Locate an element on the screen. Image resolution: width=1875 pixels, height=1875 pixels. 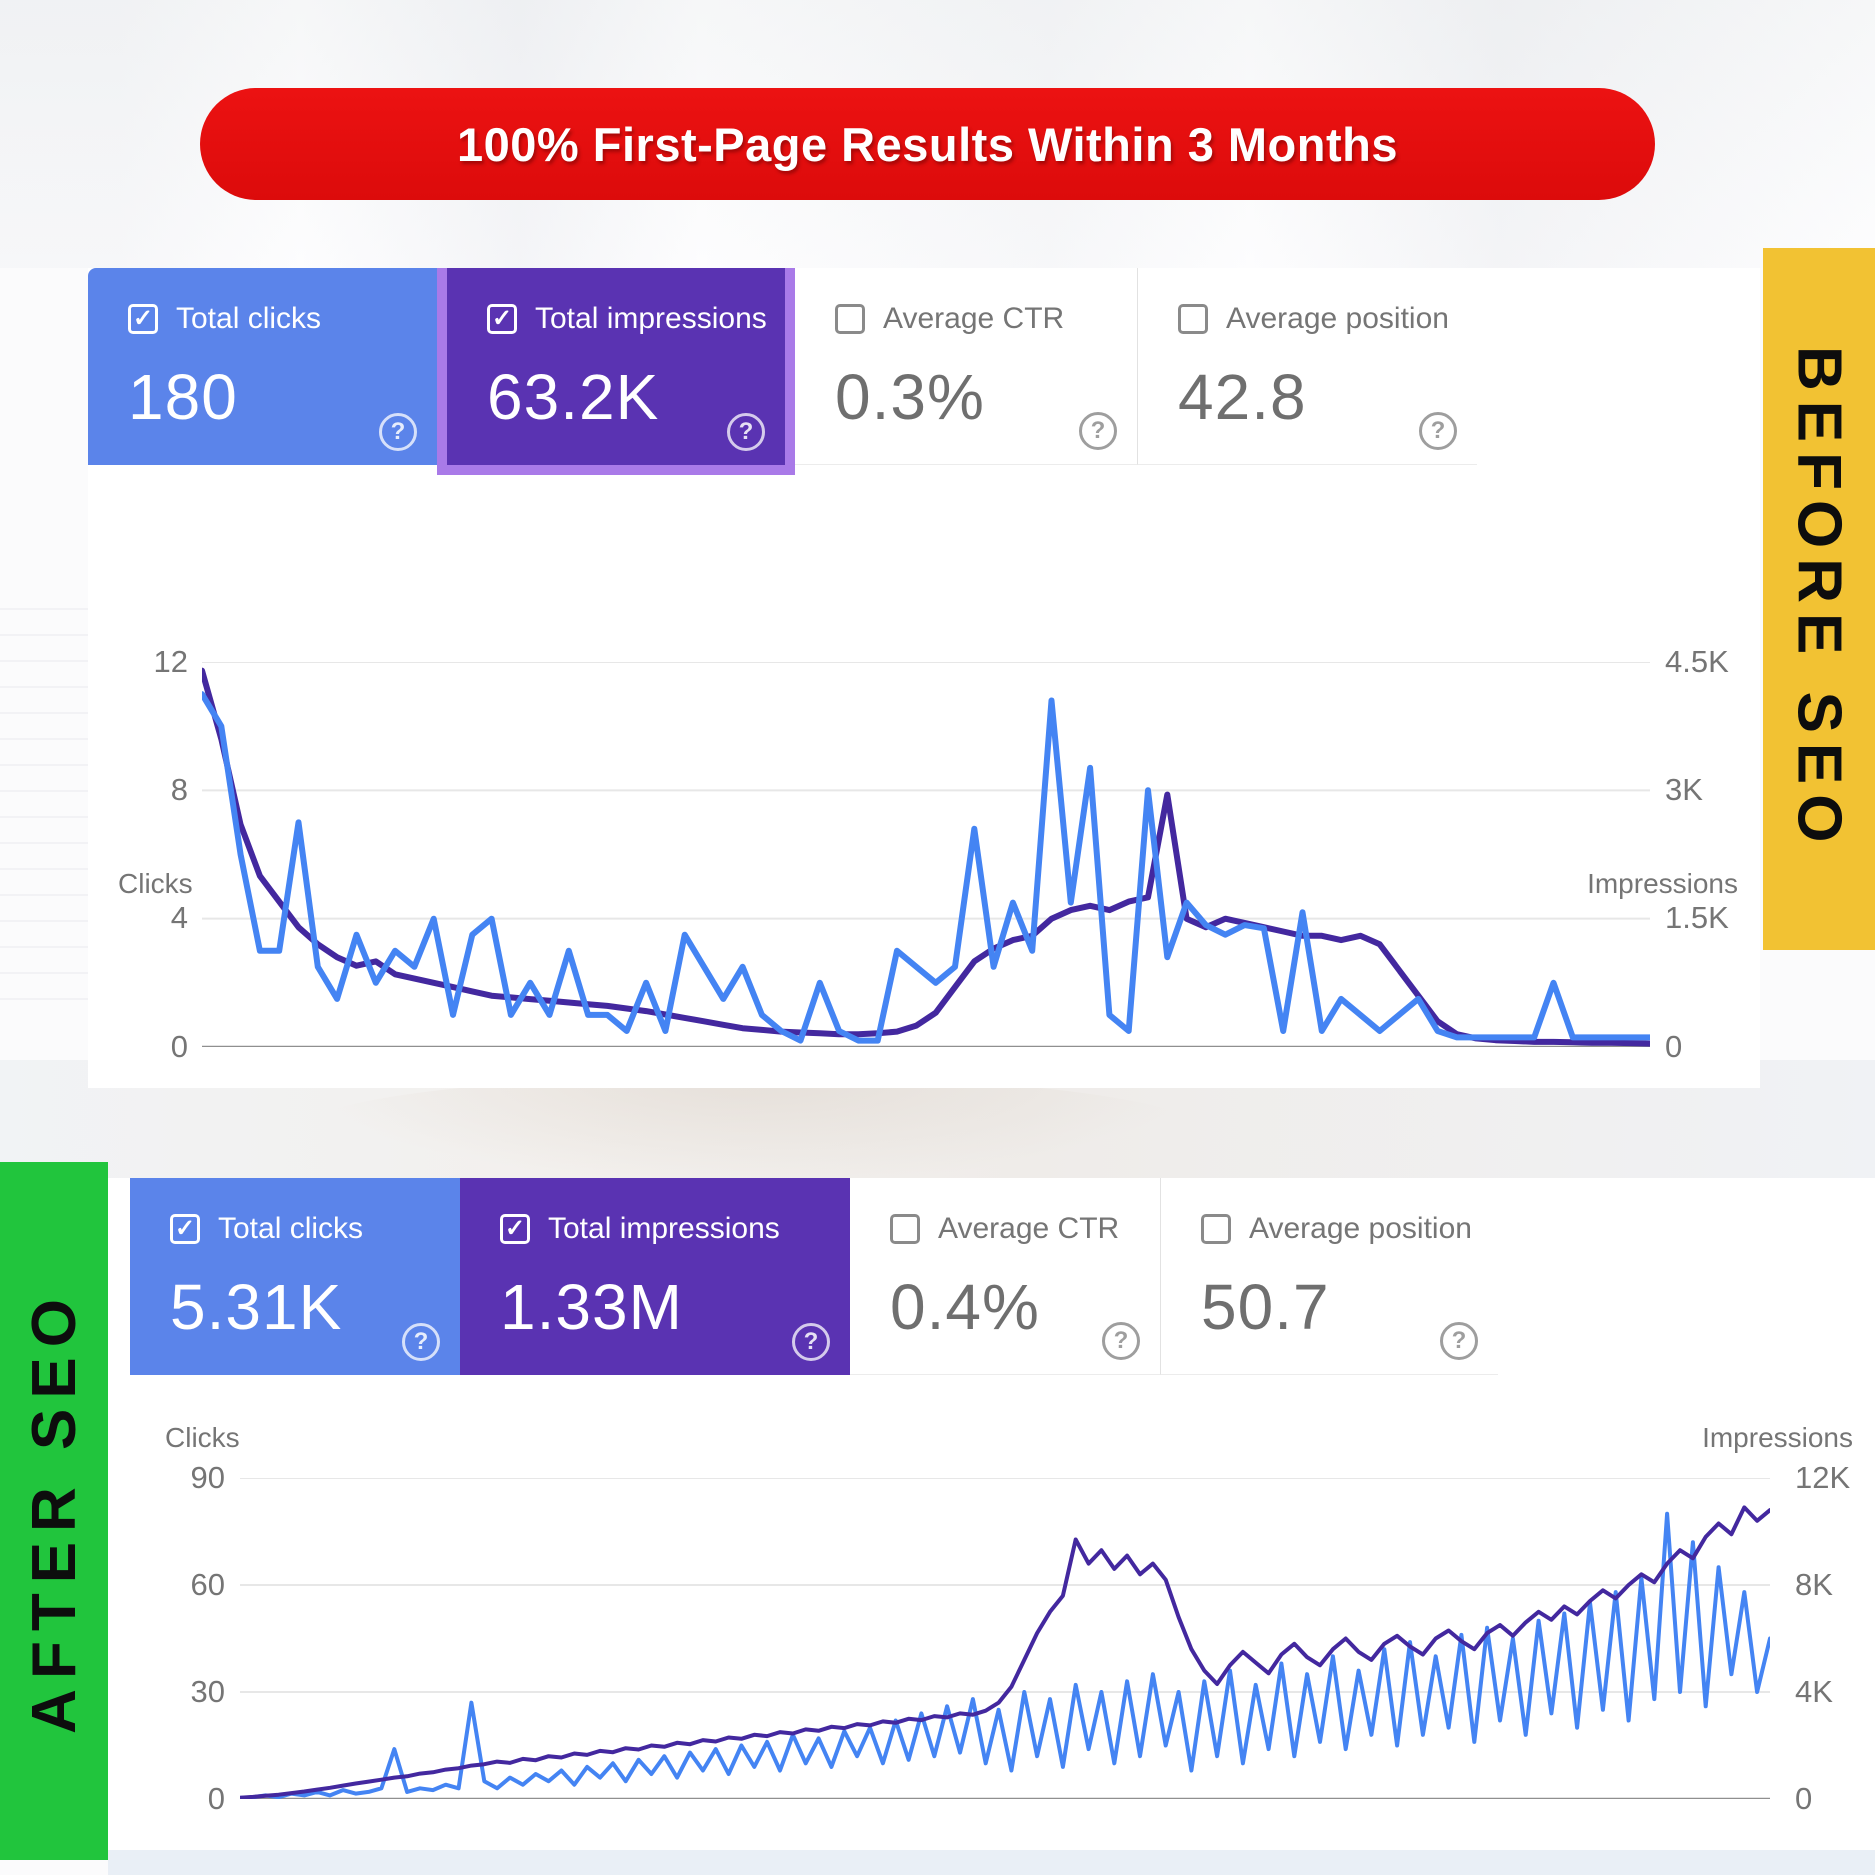
axis-tick: 60 is located at coordinates (207, 1584).